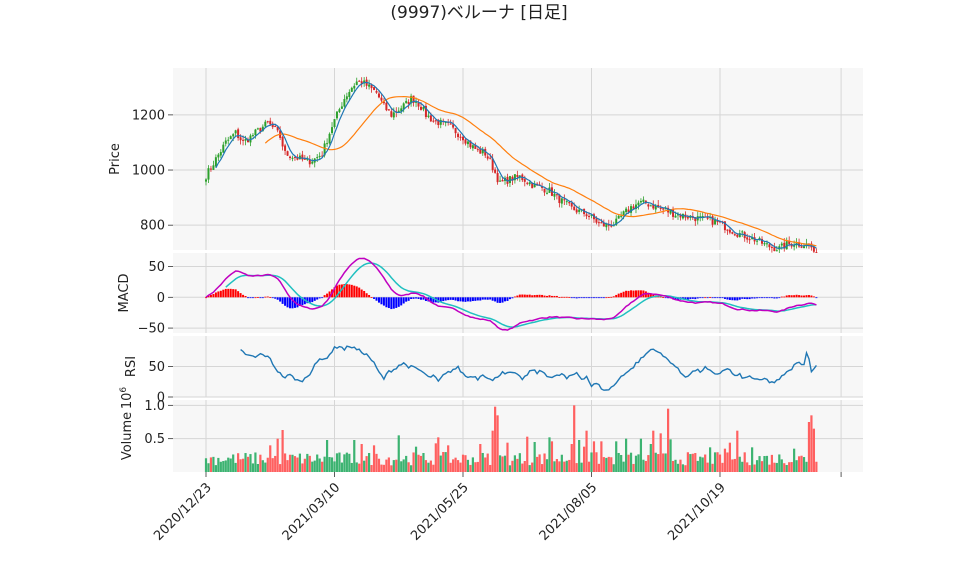 This screenshot has width=958, height=575. I want to click on volume-panel: 1.0 0.5 Volume 106, so click(491, 429).